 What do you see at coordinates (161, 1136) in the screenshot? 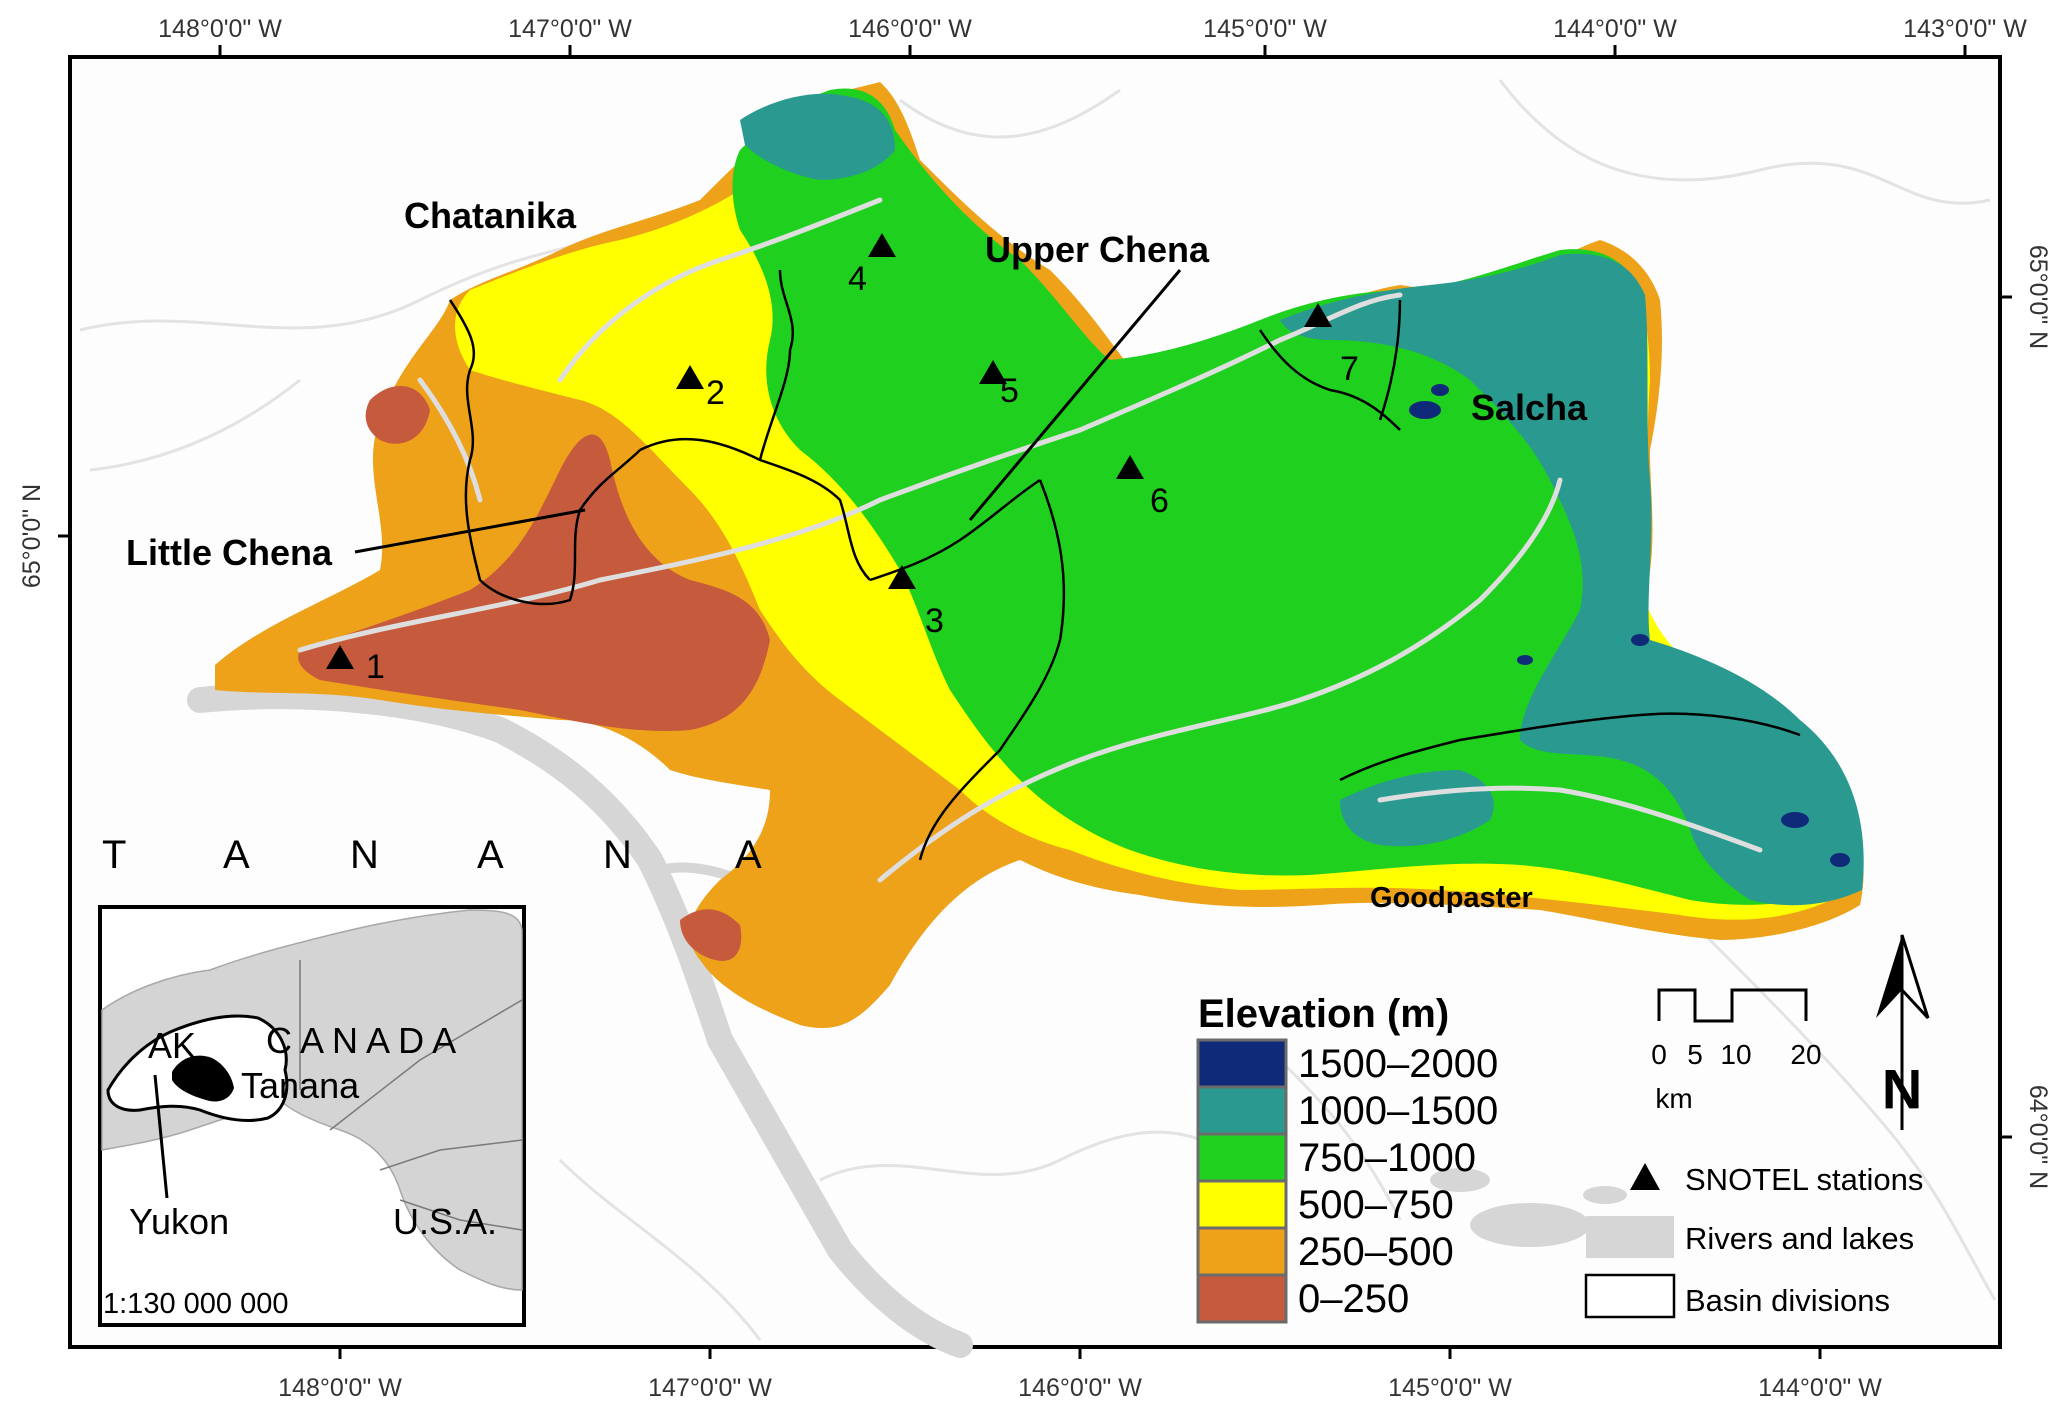
I see `inset-yukon-leader` at bounding box center [161, 1136].